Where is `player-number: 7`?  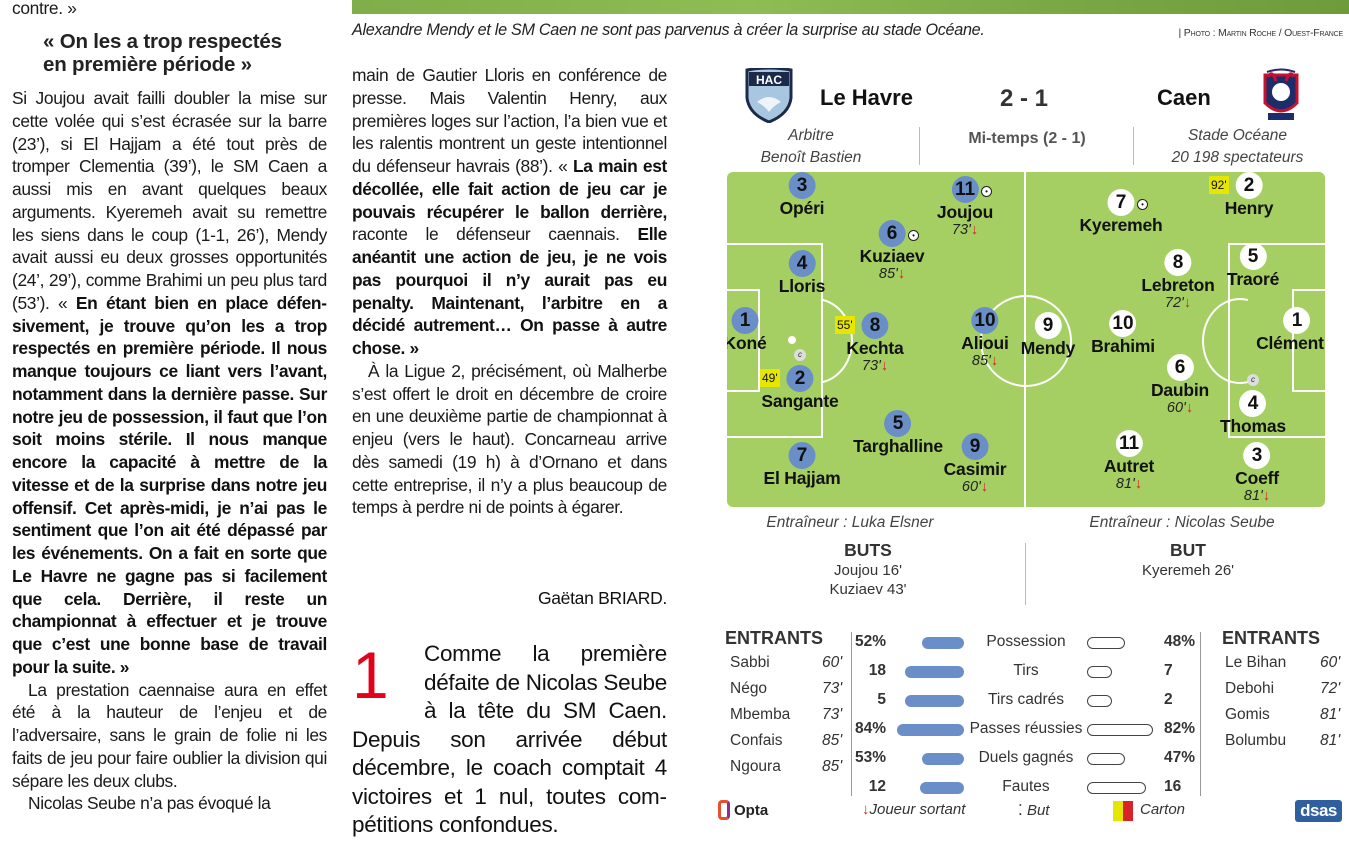 player-number: 7 is located at coordinates (802, 455).